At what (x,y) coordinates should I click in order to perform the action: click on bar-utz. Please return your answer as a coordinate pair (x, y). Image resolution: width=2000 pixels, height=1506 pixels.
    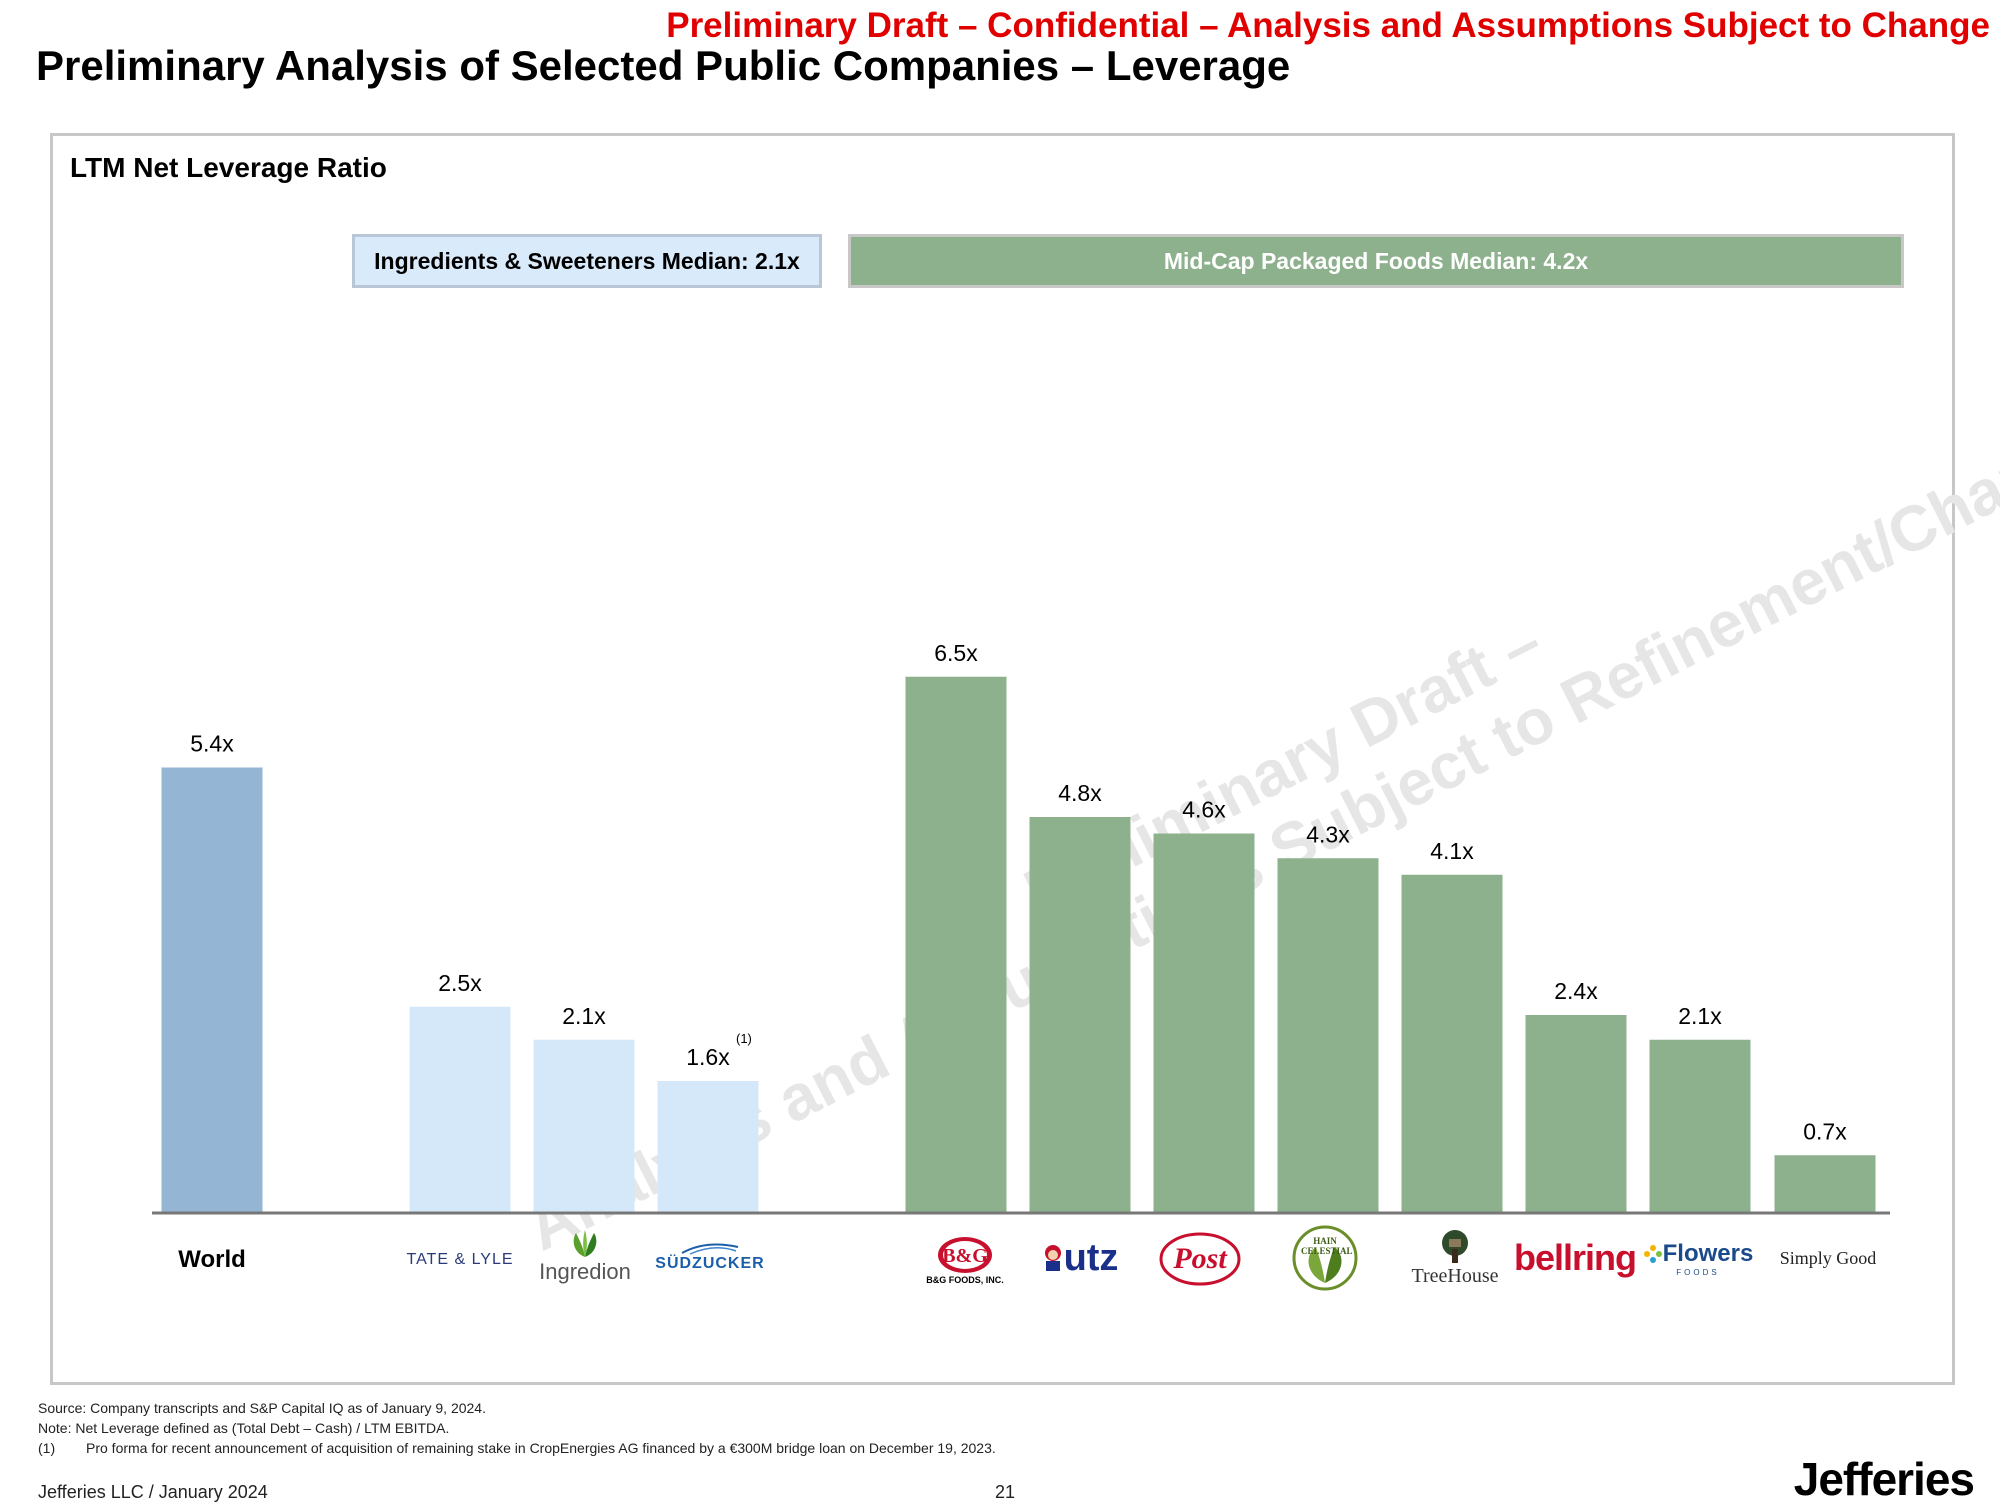
    Looking at the image, I should click on (1080, 1015).